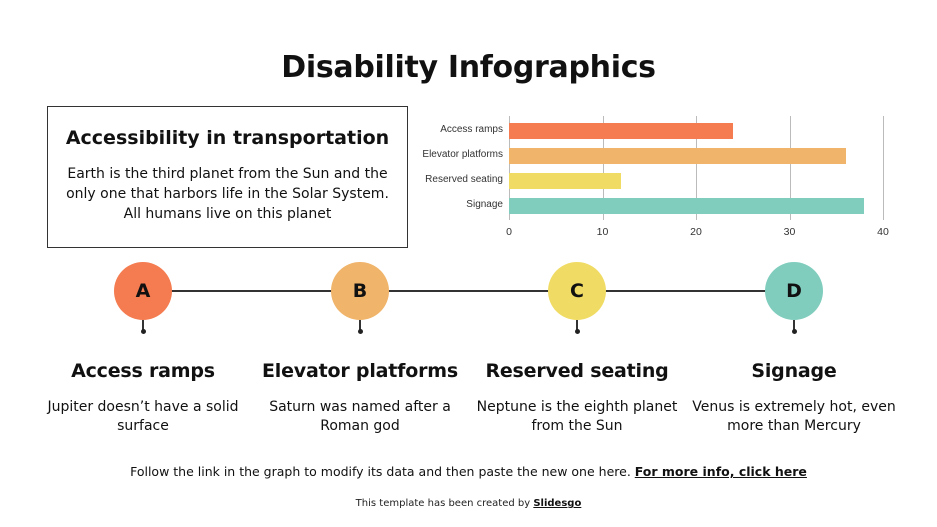 This screenshot has height=527, width=937. I want to click on bar-elevator-platforms, so click(677, 156).